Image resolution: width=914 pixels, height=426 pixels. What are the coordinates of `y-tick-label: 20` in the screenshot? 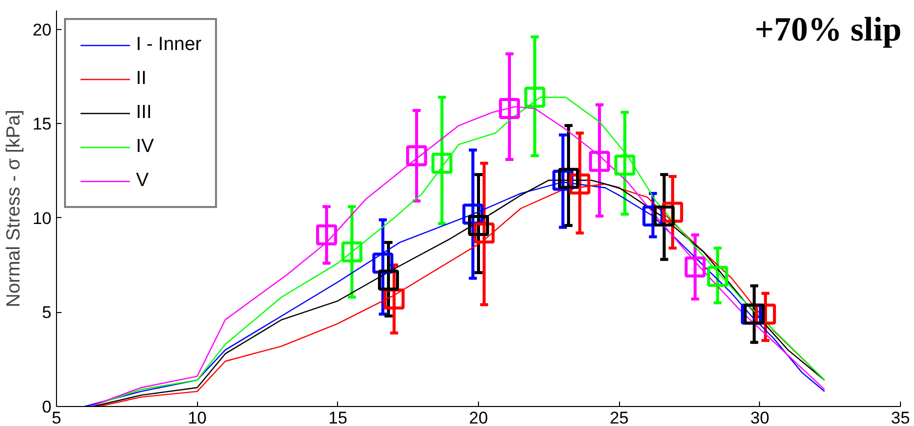 It's located at (42, 30).